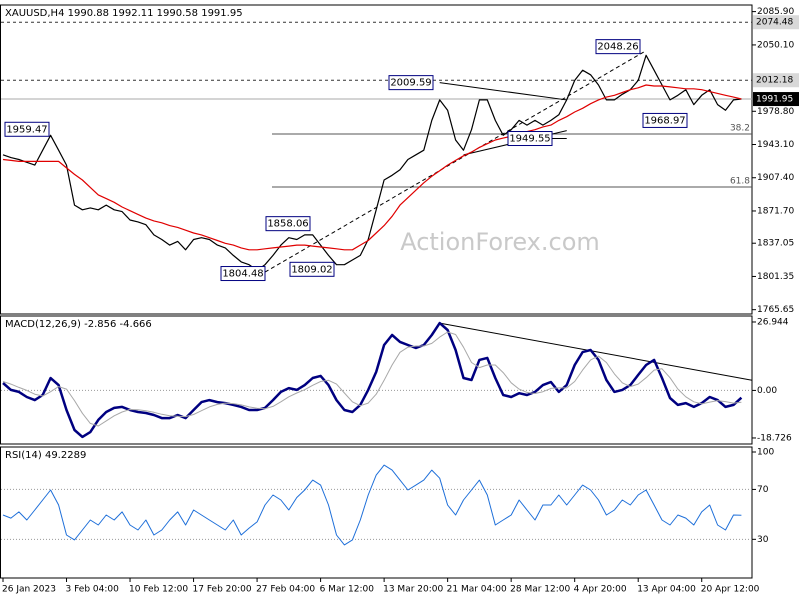  Describe the element at coordinates (774, 438) in the screenshot. I see `y-tick-label: -18.726` at that location.